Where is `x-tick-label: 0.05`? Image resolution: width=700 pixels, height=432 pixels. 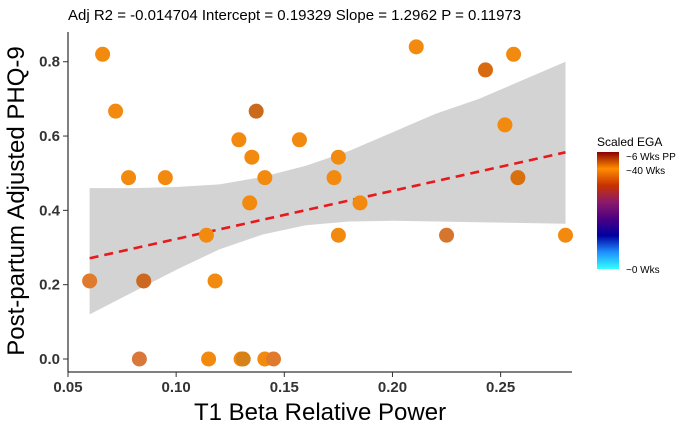
x-tick-label: 0.05 is located at coordinates (67, 387).